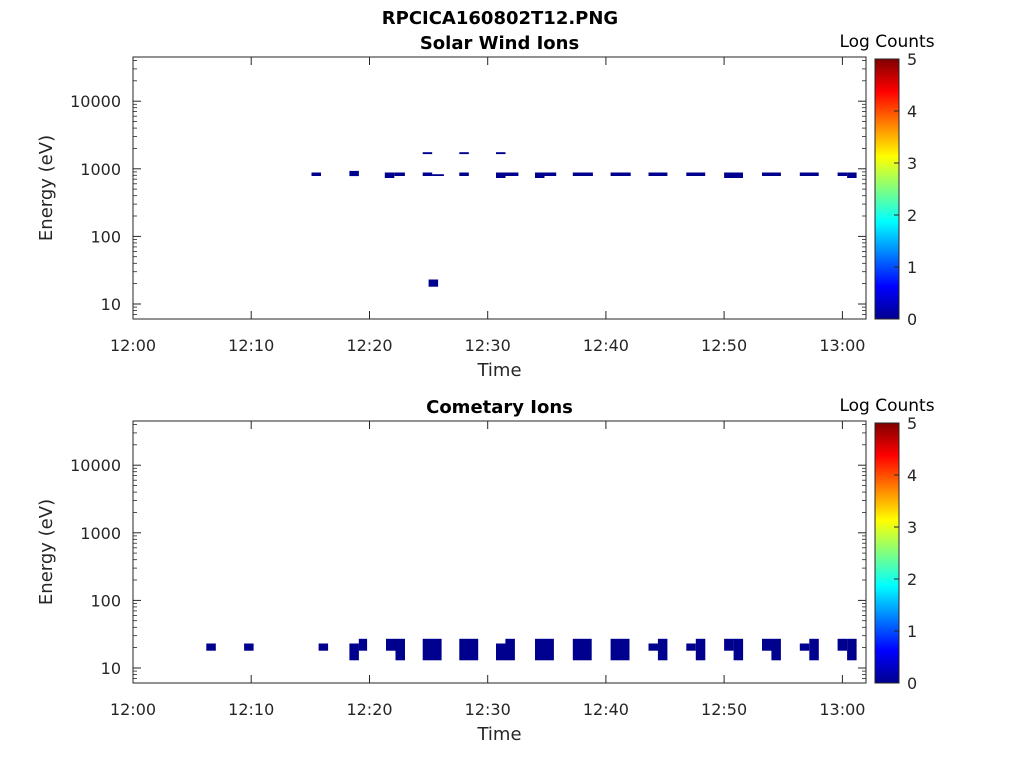 The height and width of the screenshot is (768, 1024). Describe the element at coordinates (912, 215) in the screenshot. I see `solar-wind-colorbar-label-2: 2` at that location.